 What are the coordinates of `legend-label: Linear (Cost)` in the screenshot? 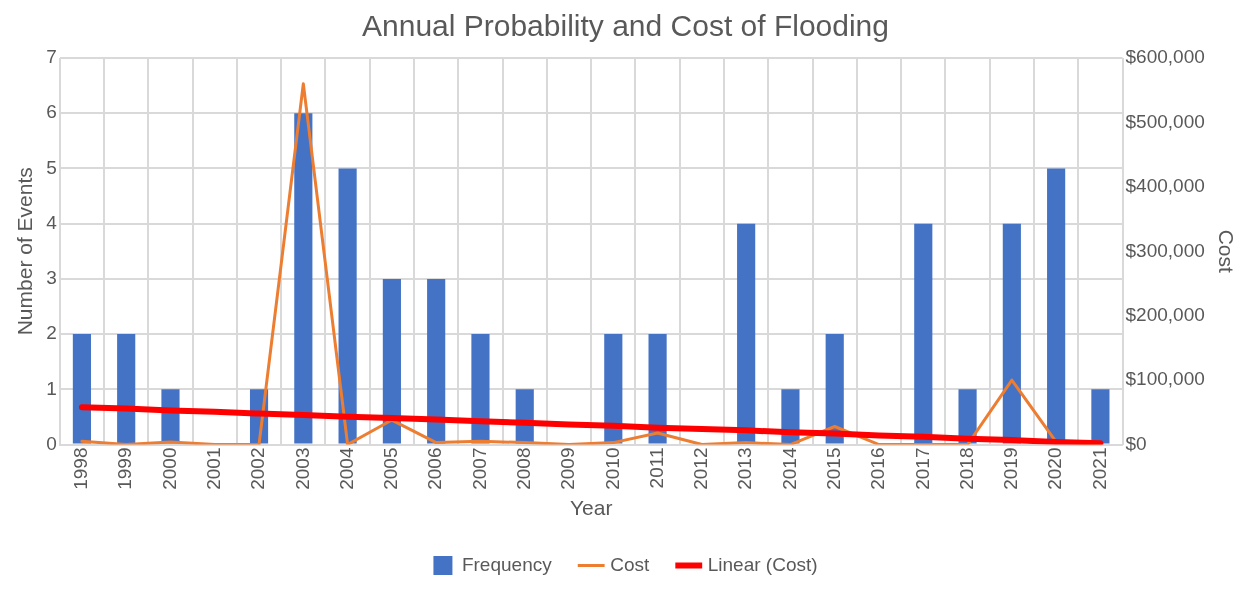 It's located at (762, 564).